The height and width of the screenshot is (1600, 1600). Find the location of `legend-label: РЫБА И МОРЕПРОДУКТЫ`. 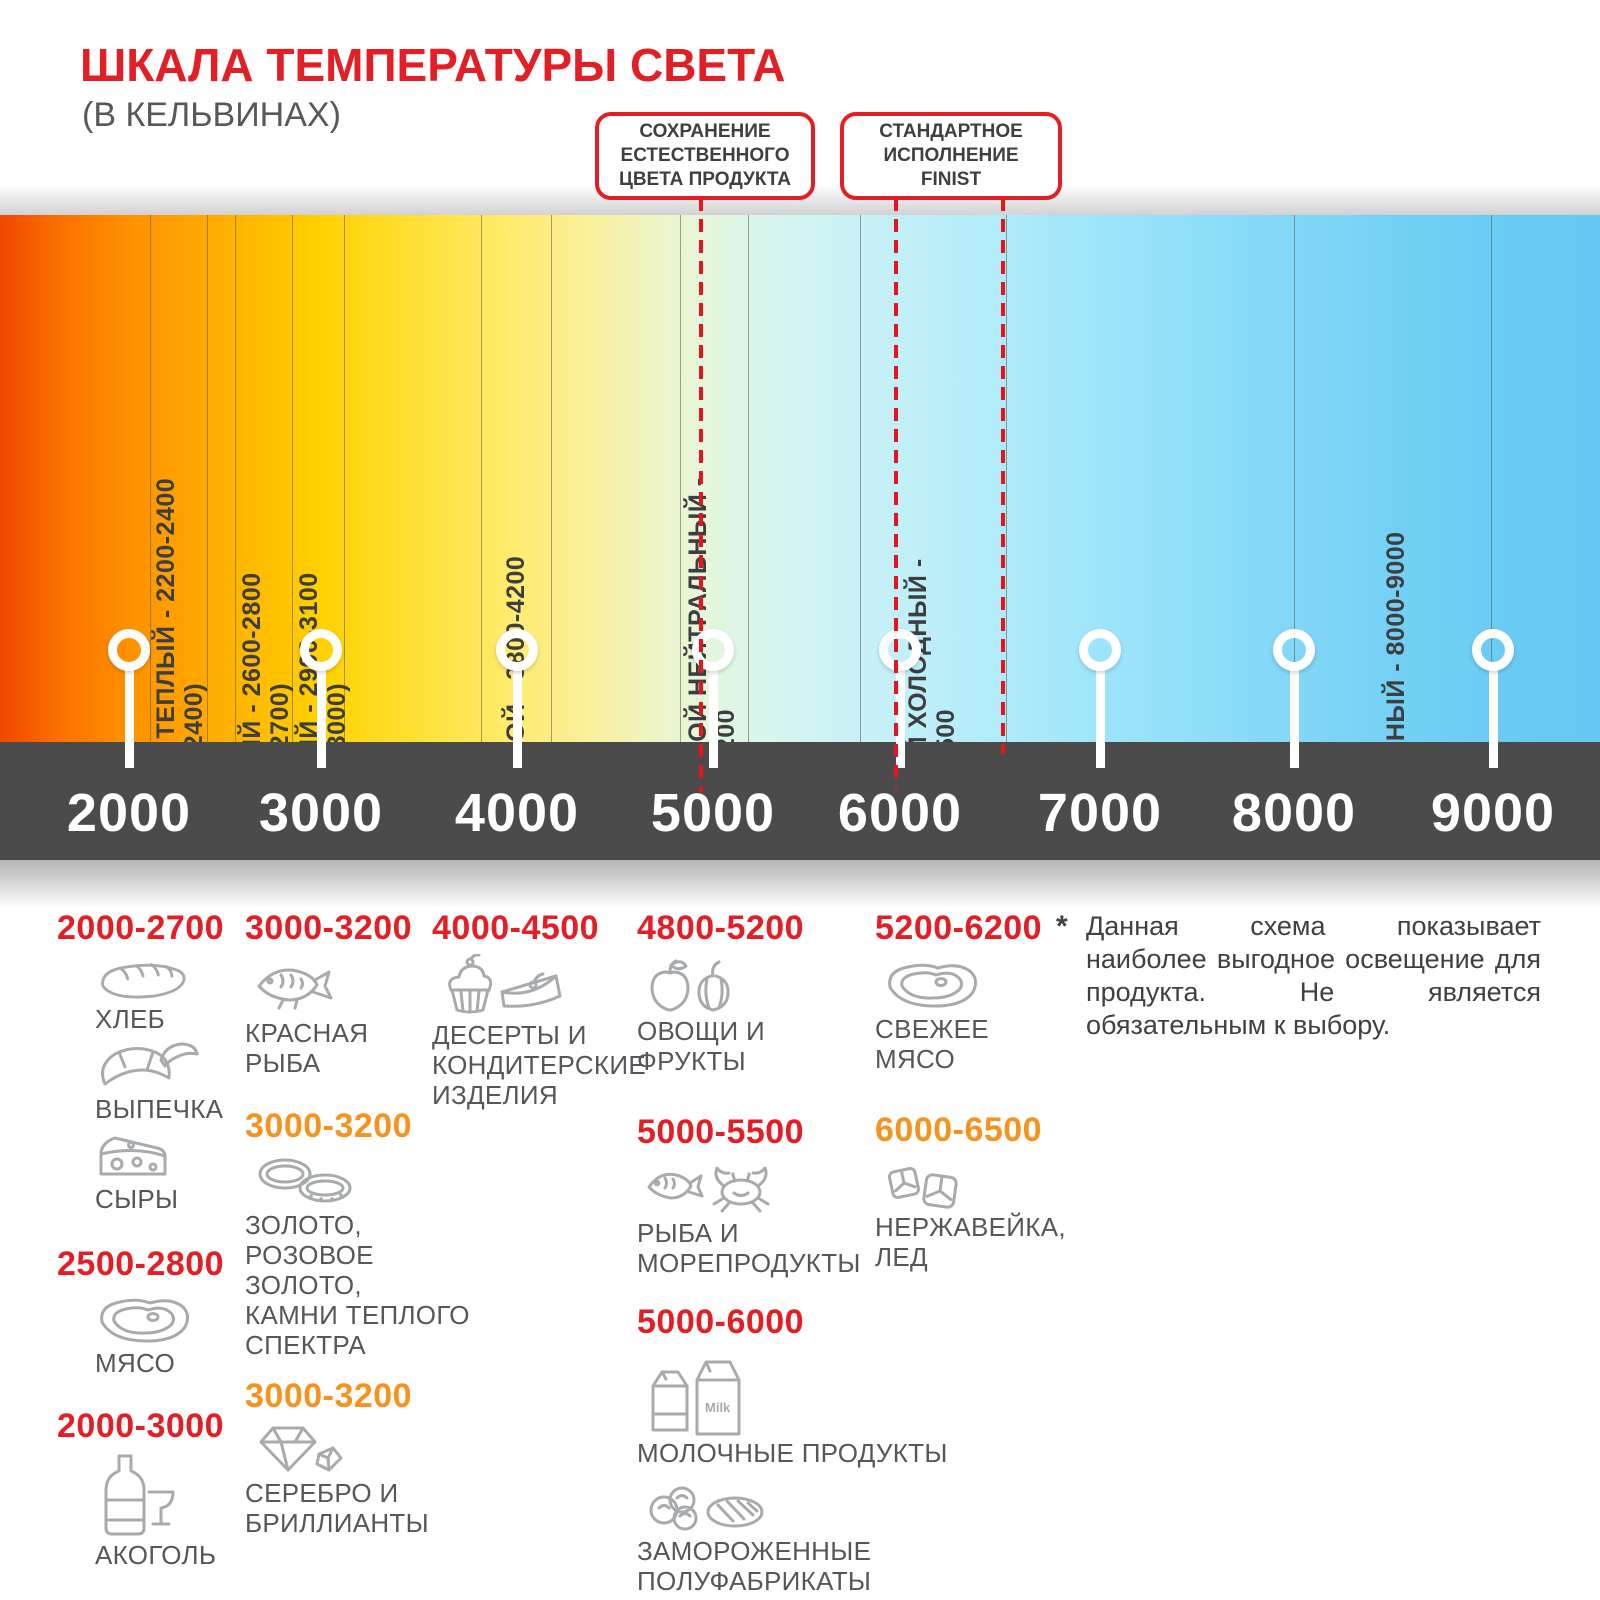

legend-label: РЫБА И МОРЕПРОДУКТЫ is located at coordinates (749, 1248).